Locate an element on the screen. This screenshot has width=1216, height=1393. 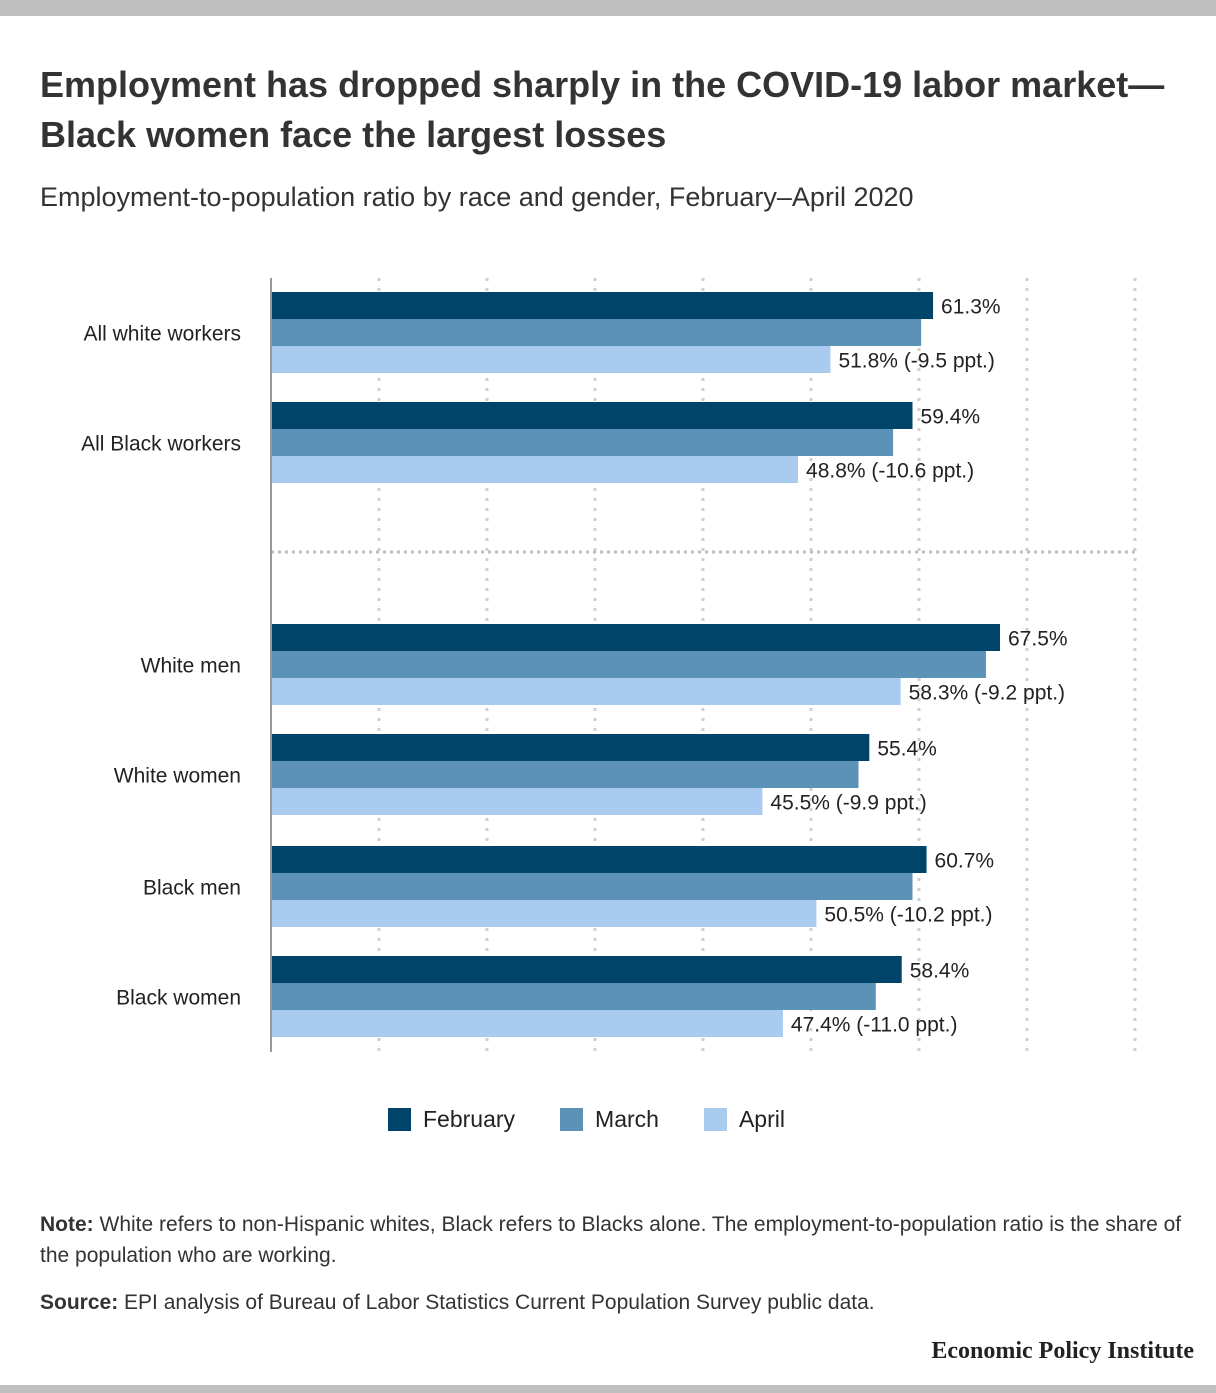
top-rule is located at coordinates (608, 8).